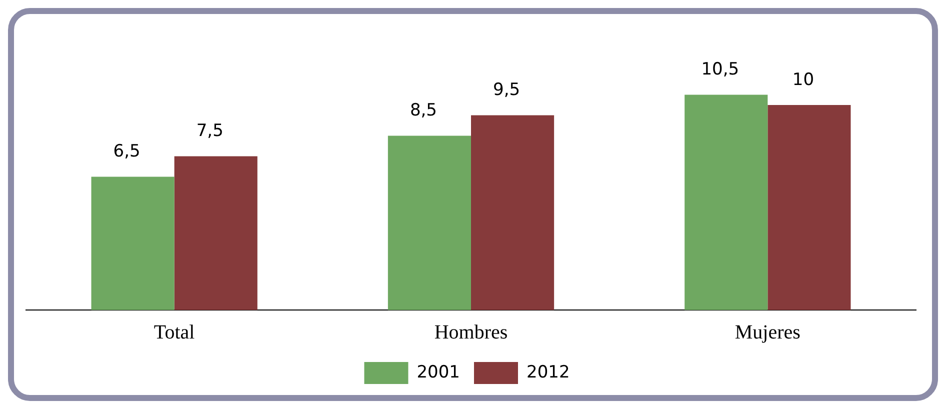  What do you see at coordinates (126, 152) in the screenshot?
I see `data-label: 6,5` at bounding box center [126, 152].